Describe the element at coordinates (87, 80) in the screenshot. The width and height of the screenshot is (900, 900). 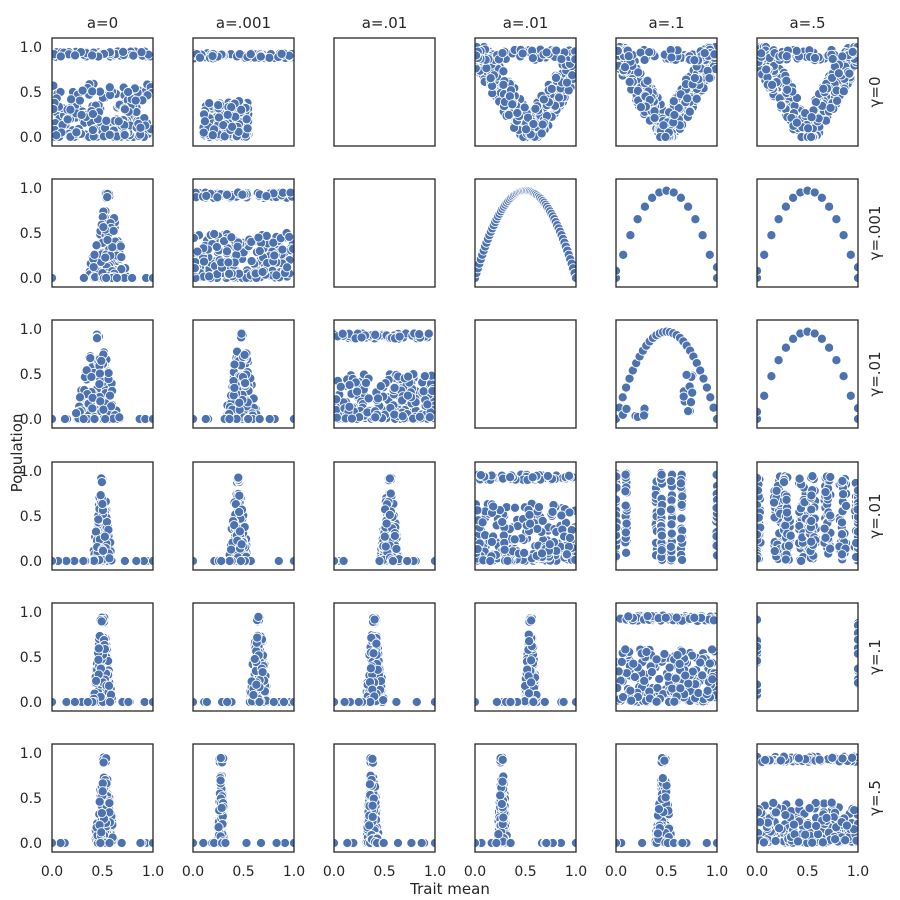
I see `panel-r1-c1: 0.00.51.0a=0` at that location.